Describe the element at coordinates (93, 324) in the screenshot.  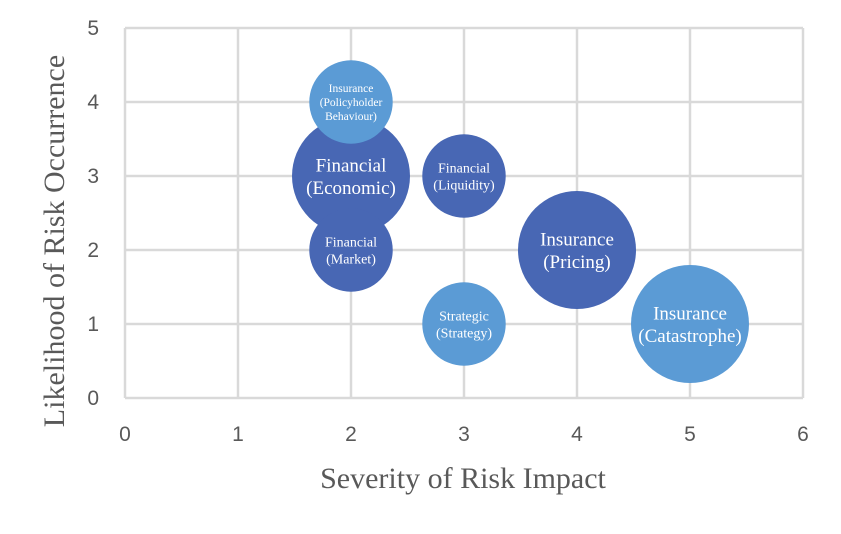
I see `y-tick-label: 1` at that location.